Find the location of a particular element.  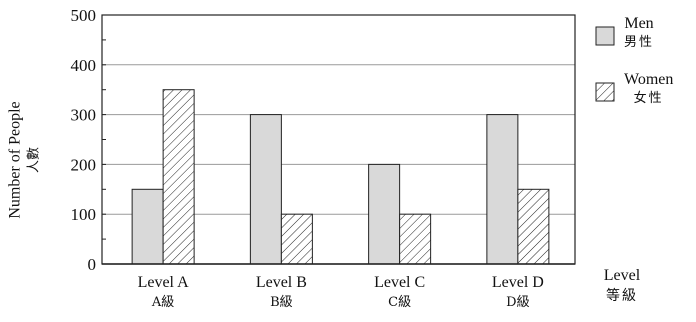

x-tick-label-chinese: B級 is located at coordinates (281, 302).